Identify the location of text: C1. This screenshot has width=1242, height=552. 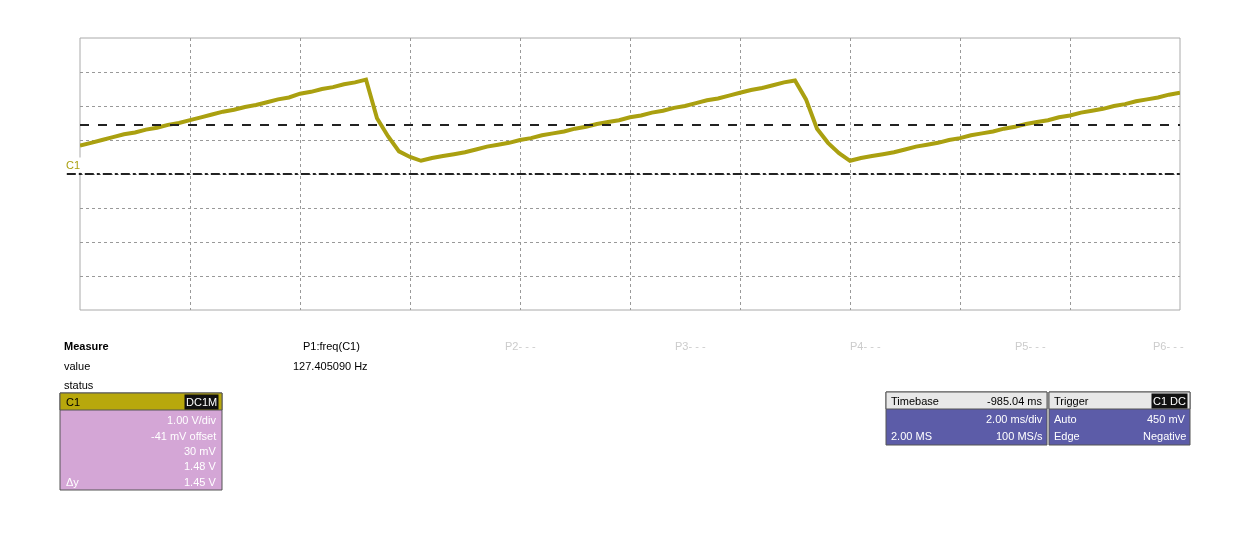
(73, 402).